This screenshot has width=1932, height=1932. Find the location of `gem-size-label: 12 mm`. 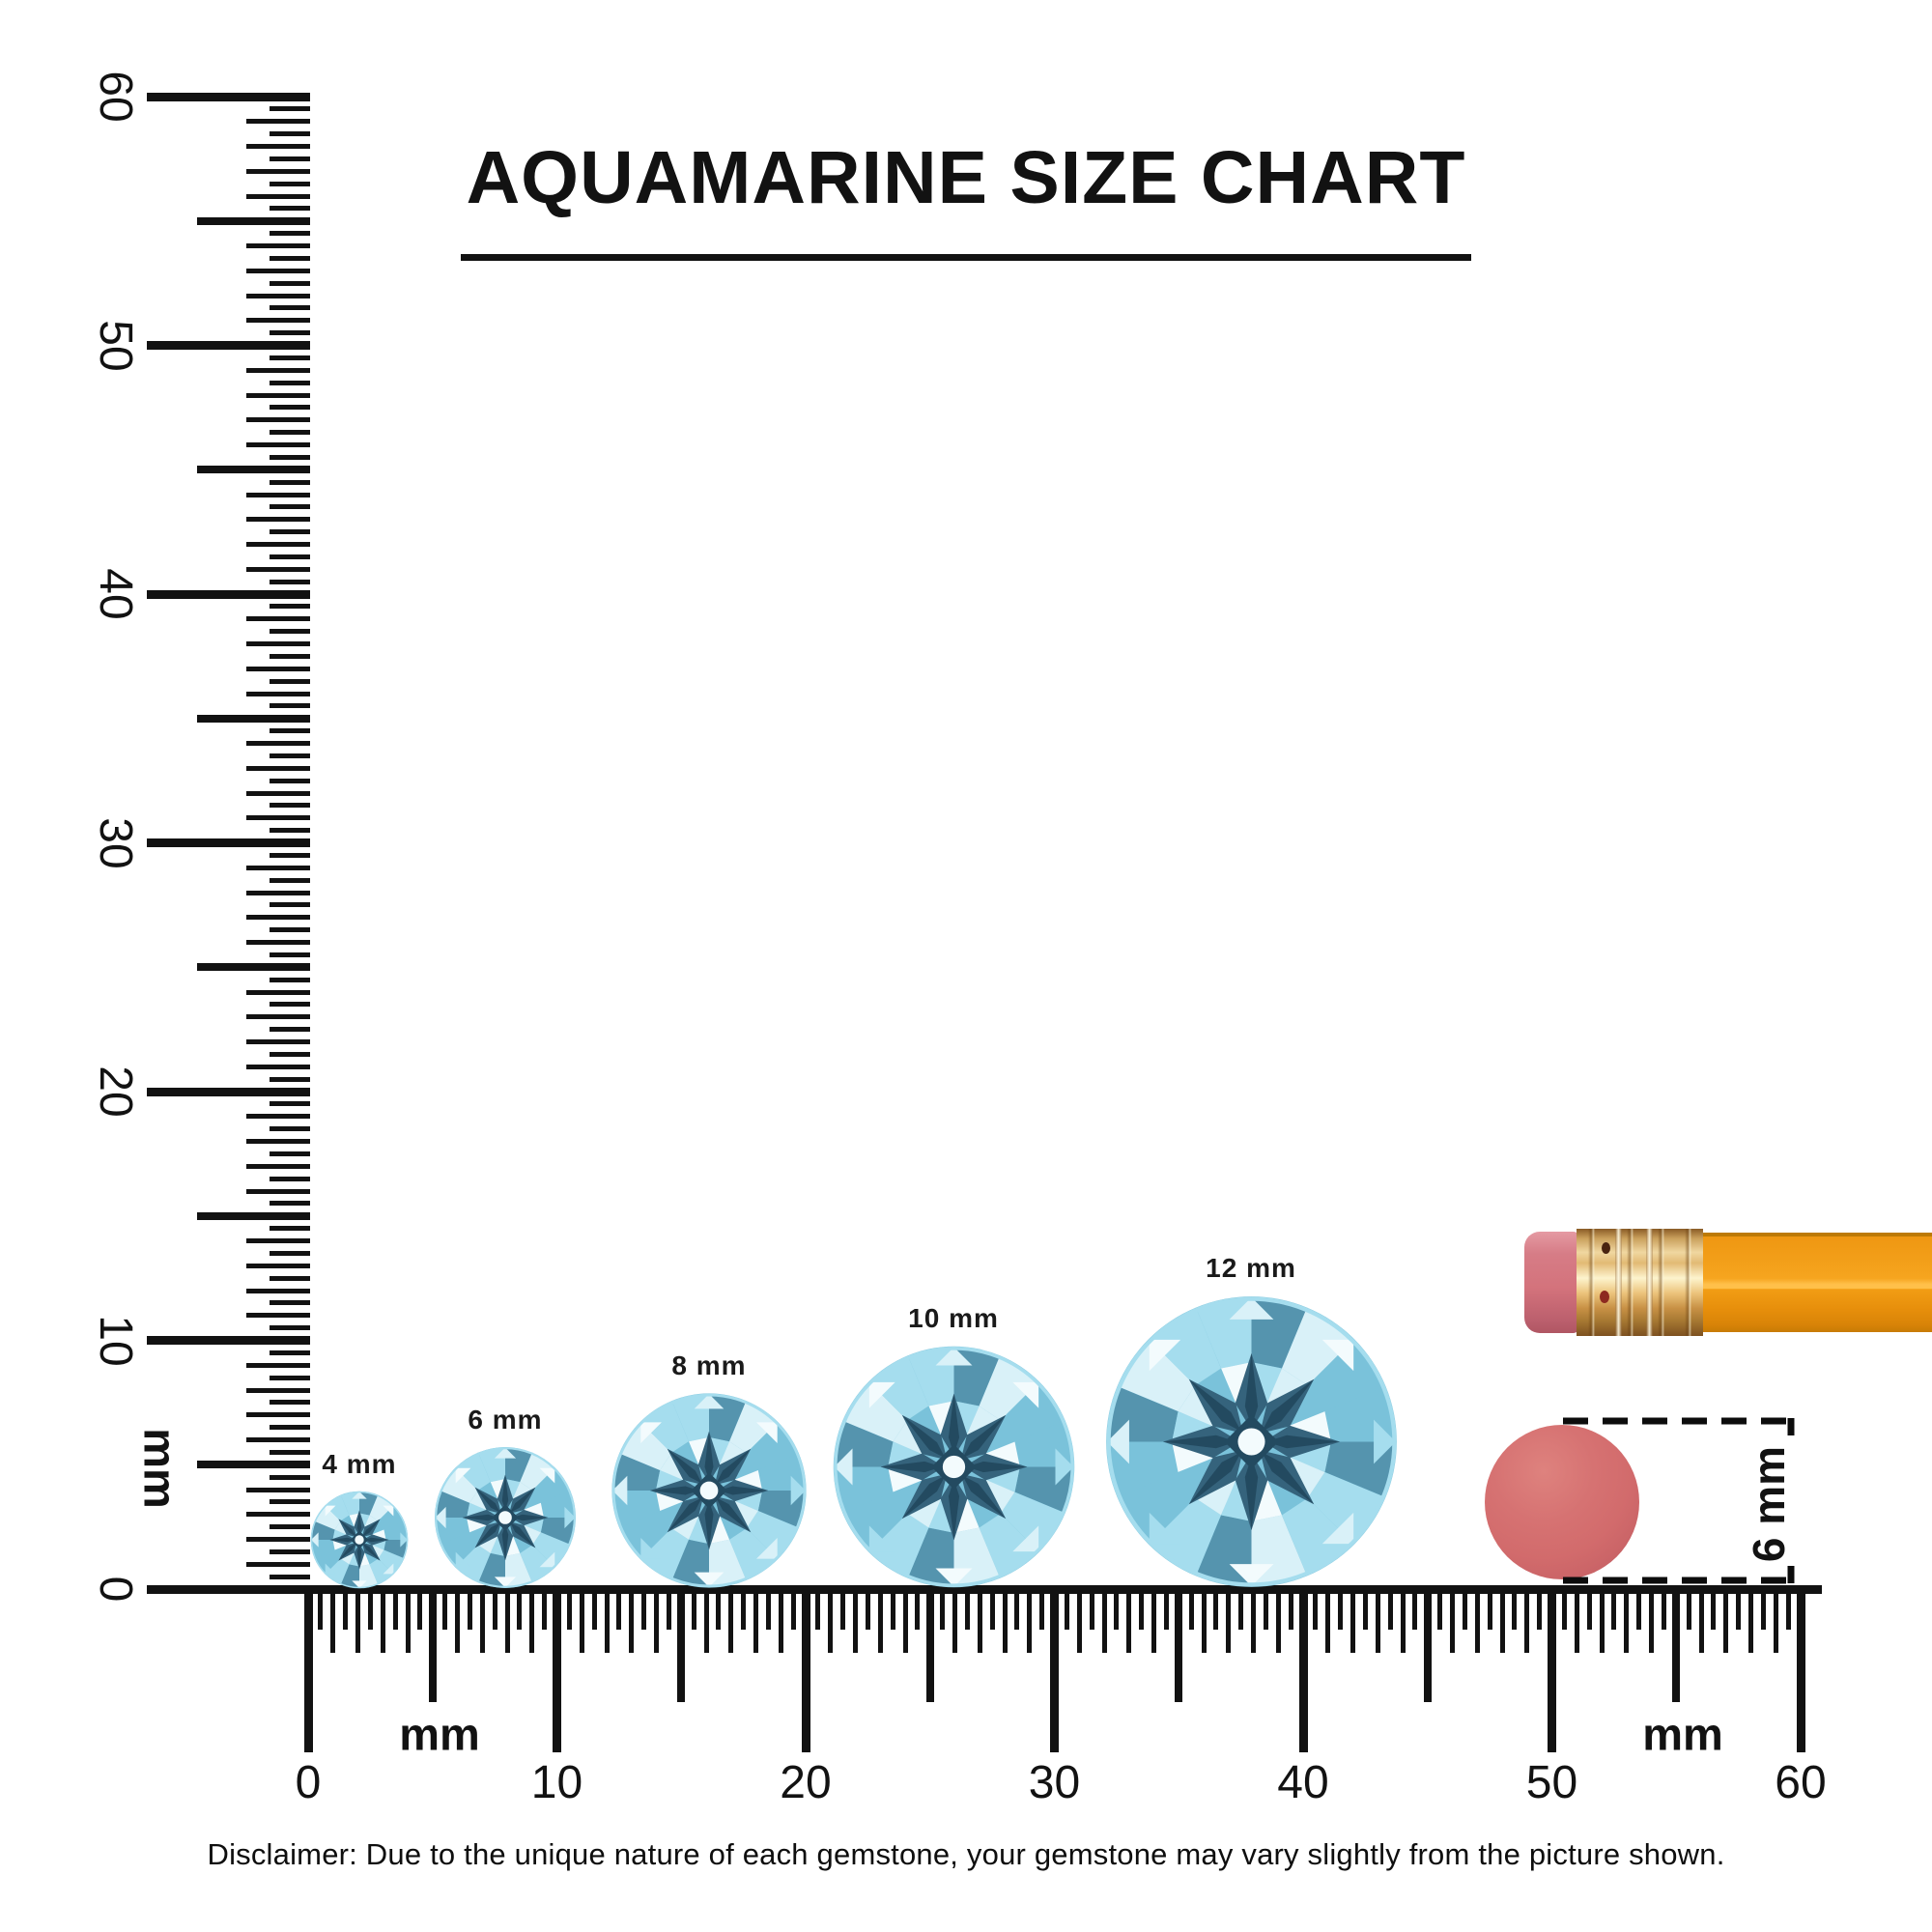

gem-size-label: 12 mm is located at coordinates (1251, 1268).